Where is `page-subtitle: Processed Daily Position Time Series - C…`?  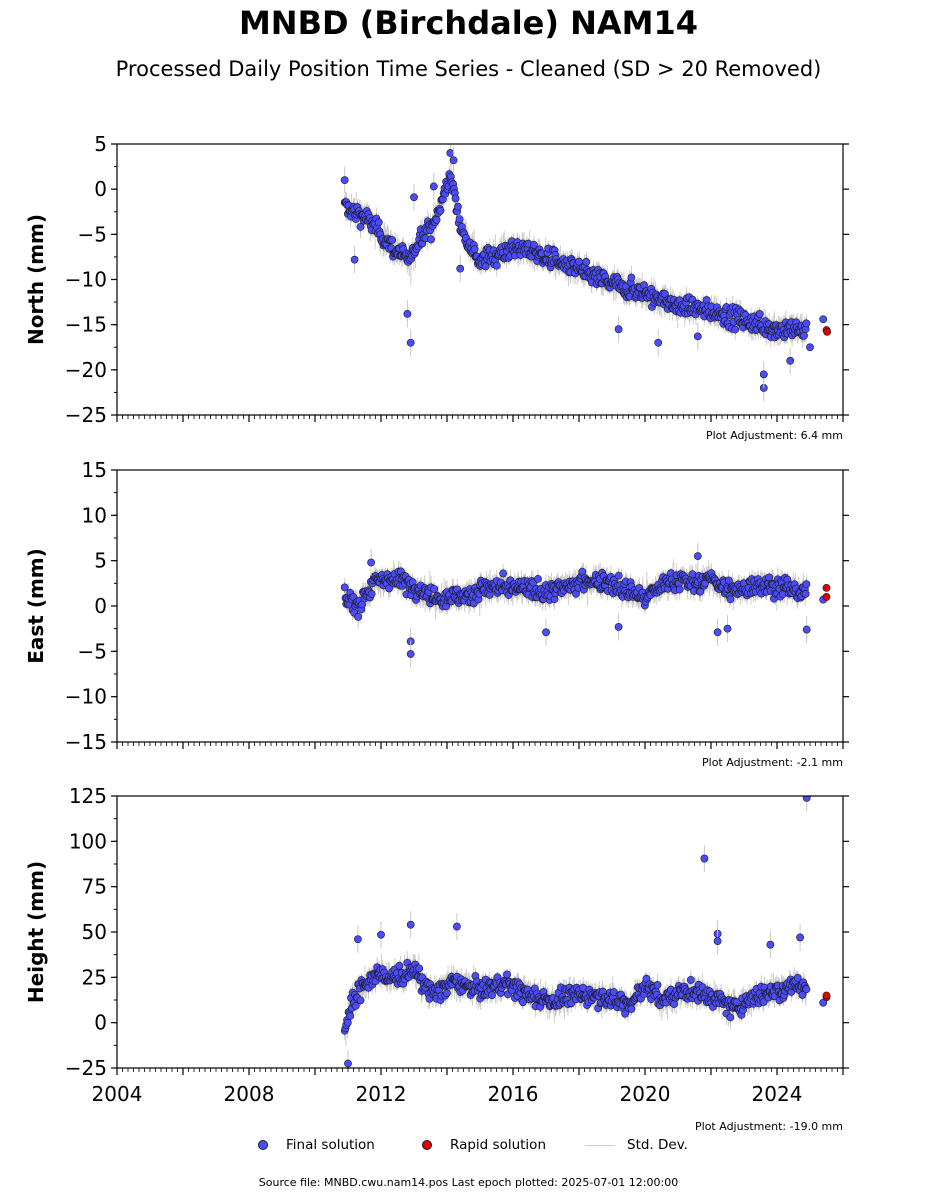
page-subtitle: Processed Daily Position Time Series - C… is located at coordinates (468, 69).